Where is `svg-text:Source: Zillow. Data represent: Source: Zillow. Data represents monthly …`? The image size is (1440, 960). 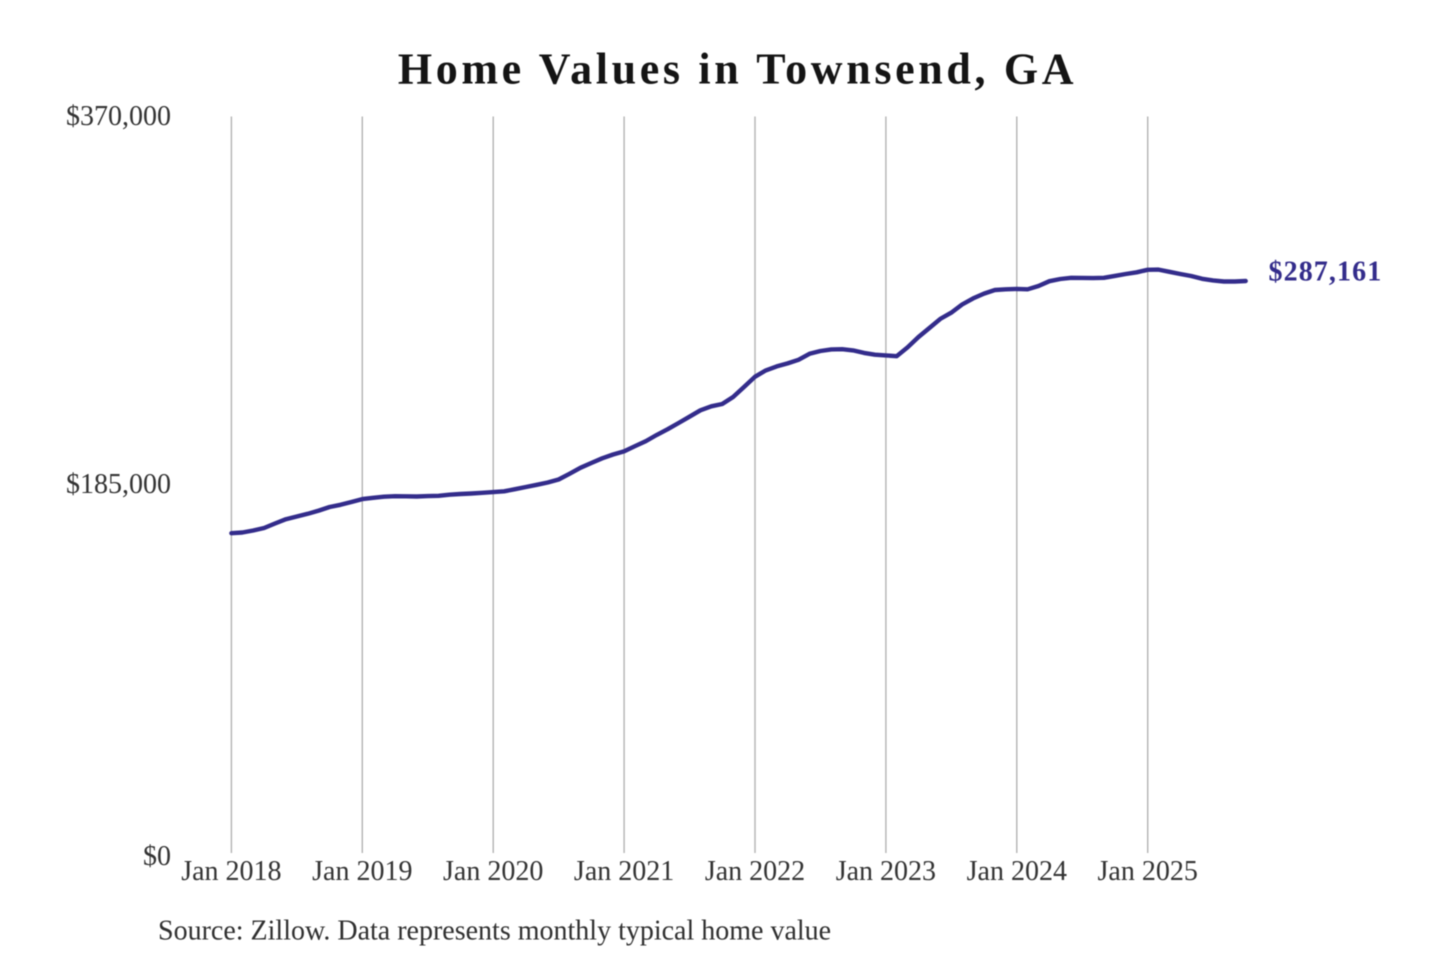
svg-text:Source: Zillow. Data represent: Source: Zillow. Data represents monthly … is located at coordinates (494, 931).